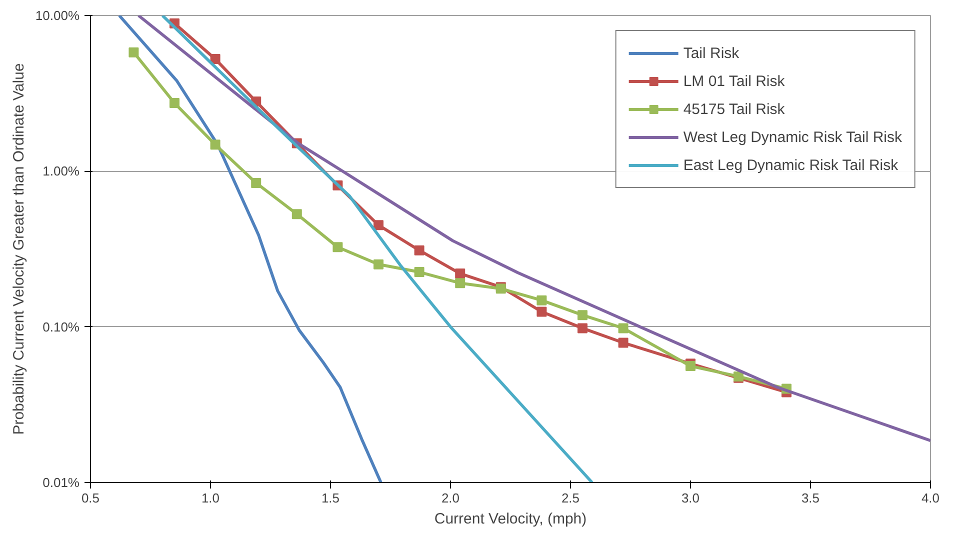 The width and height of the screenshot is (963, 536). I want to click on x-tick-label: 1.5, so click(330, 498).